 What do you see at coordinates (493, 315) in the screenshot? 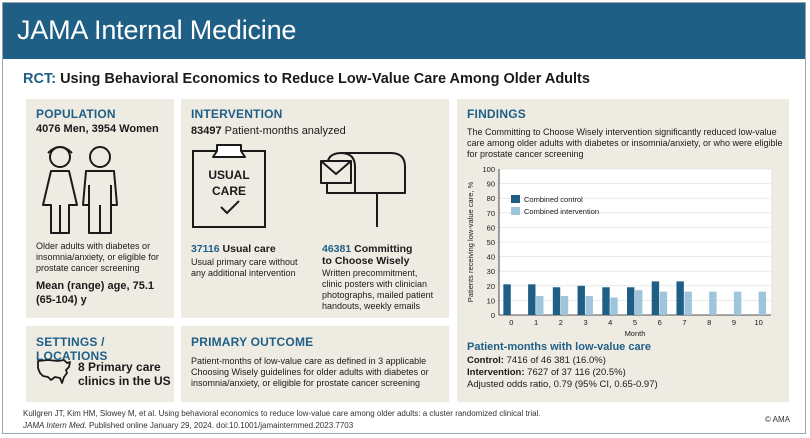
I see `y-tick-label: 0` at bounding box center [493, 315].